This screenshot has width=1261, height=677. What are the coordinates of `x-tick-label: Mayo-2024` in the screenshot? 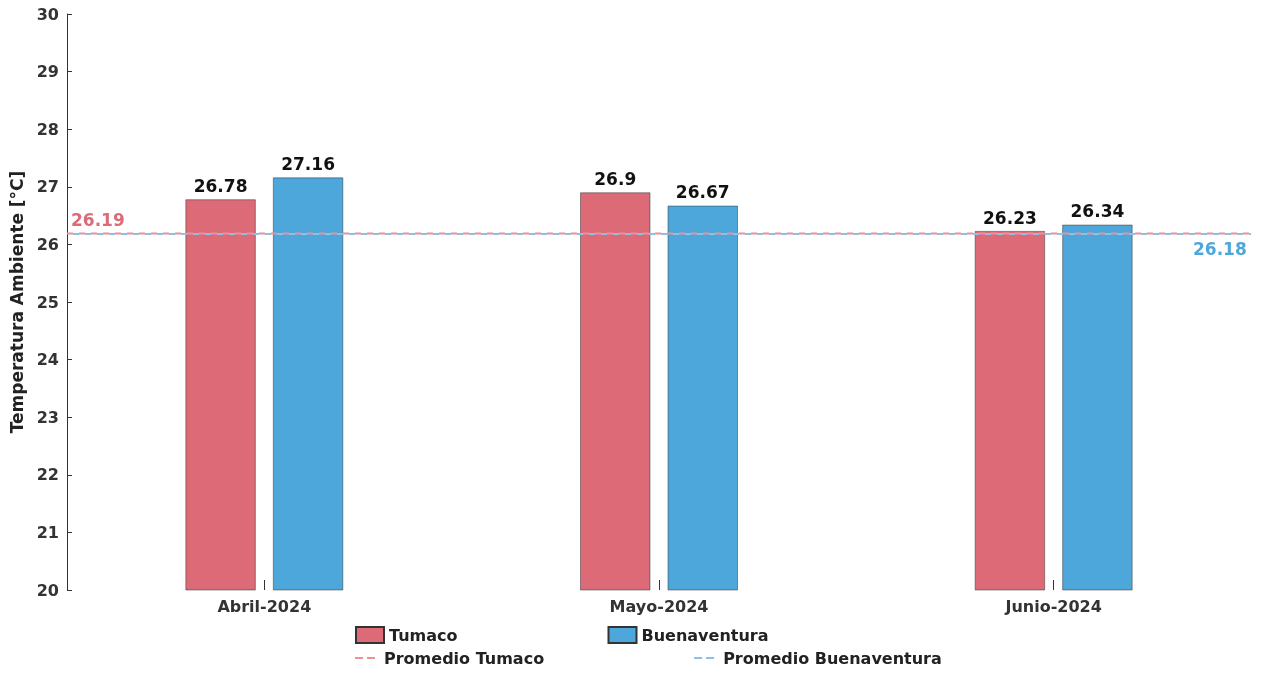 It's located at (659, 606).